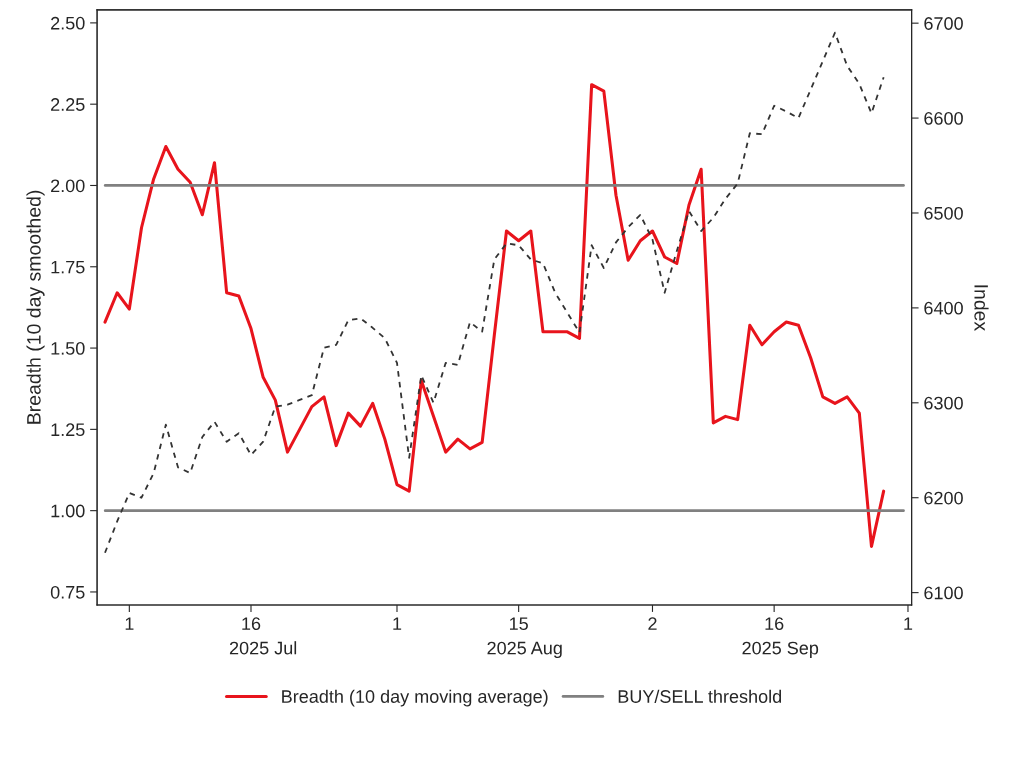 The height and width of the screenshot is (760, 1022). I want to click on y-tick-label: 1.25, so click(68, 430).